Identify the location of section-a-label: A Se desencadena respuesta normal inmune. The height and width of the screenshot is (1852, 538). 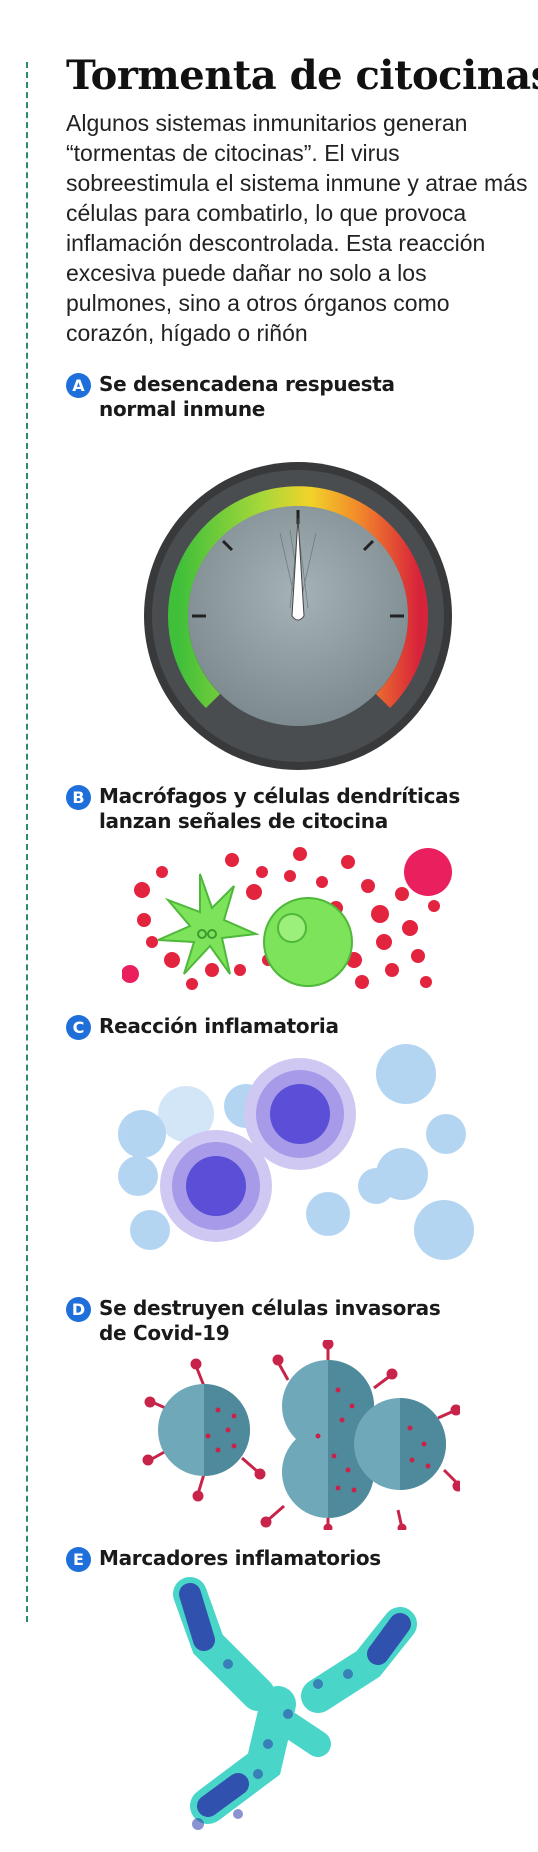
(246, 397).